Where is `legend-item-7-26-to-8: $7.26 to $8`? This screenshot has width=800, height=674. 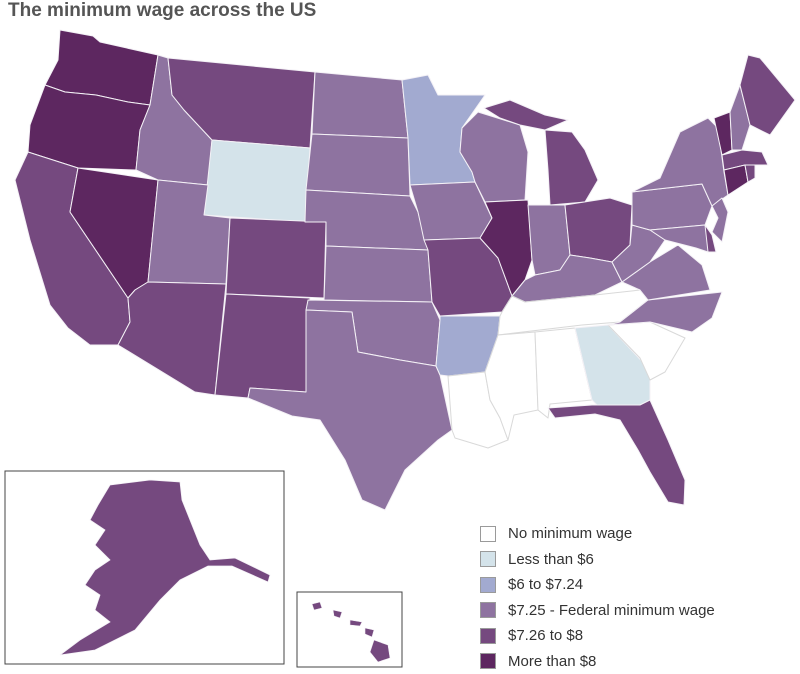 legend-item-7-26-to-8: $7.26 to $8 is located at coordinates (597, 636).